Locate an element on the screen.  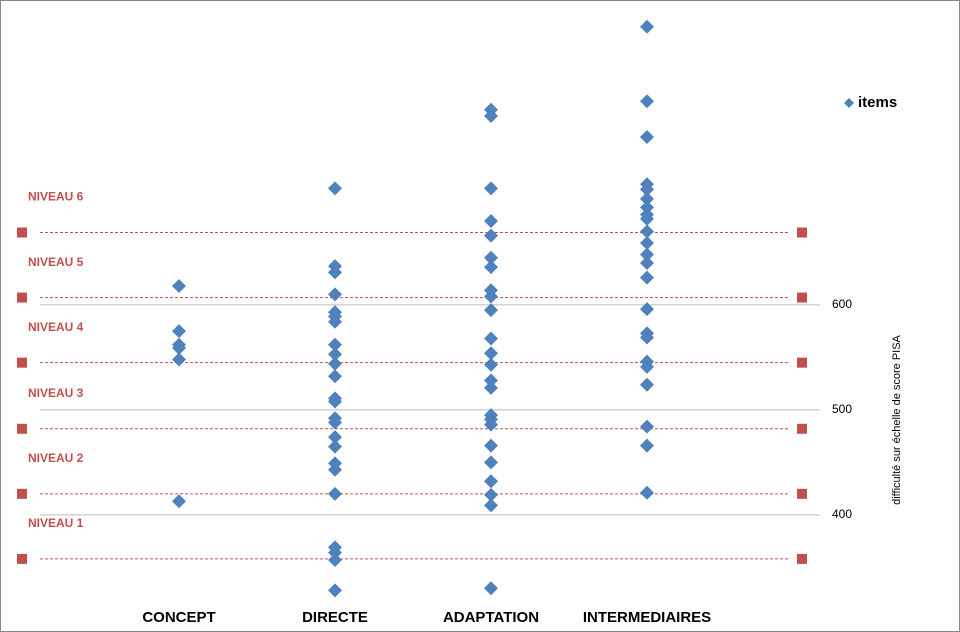
legend-marker is located at coordinates (849, 103).